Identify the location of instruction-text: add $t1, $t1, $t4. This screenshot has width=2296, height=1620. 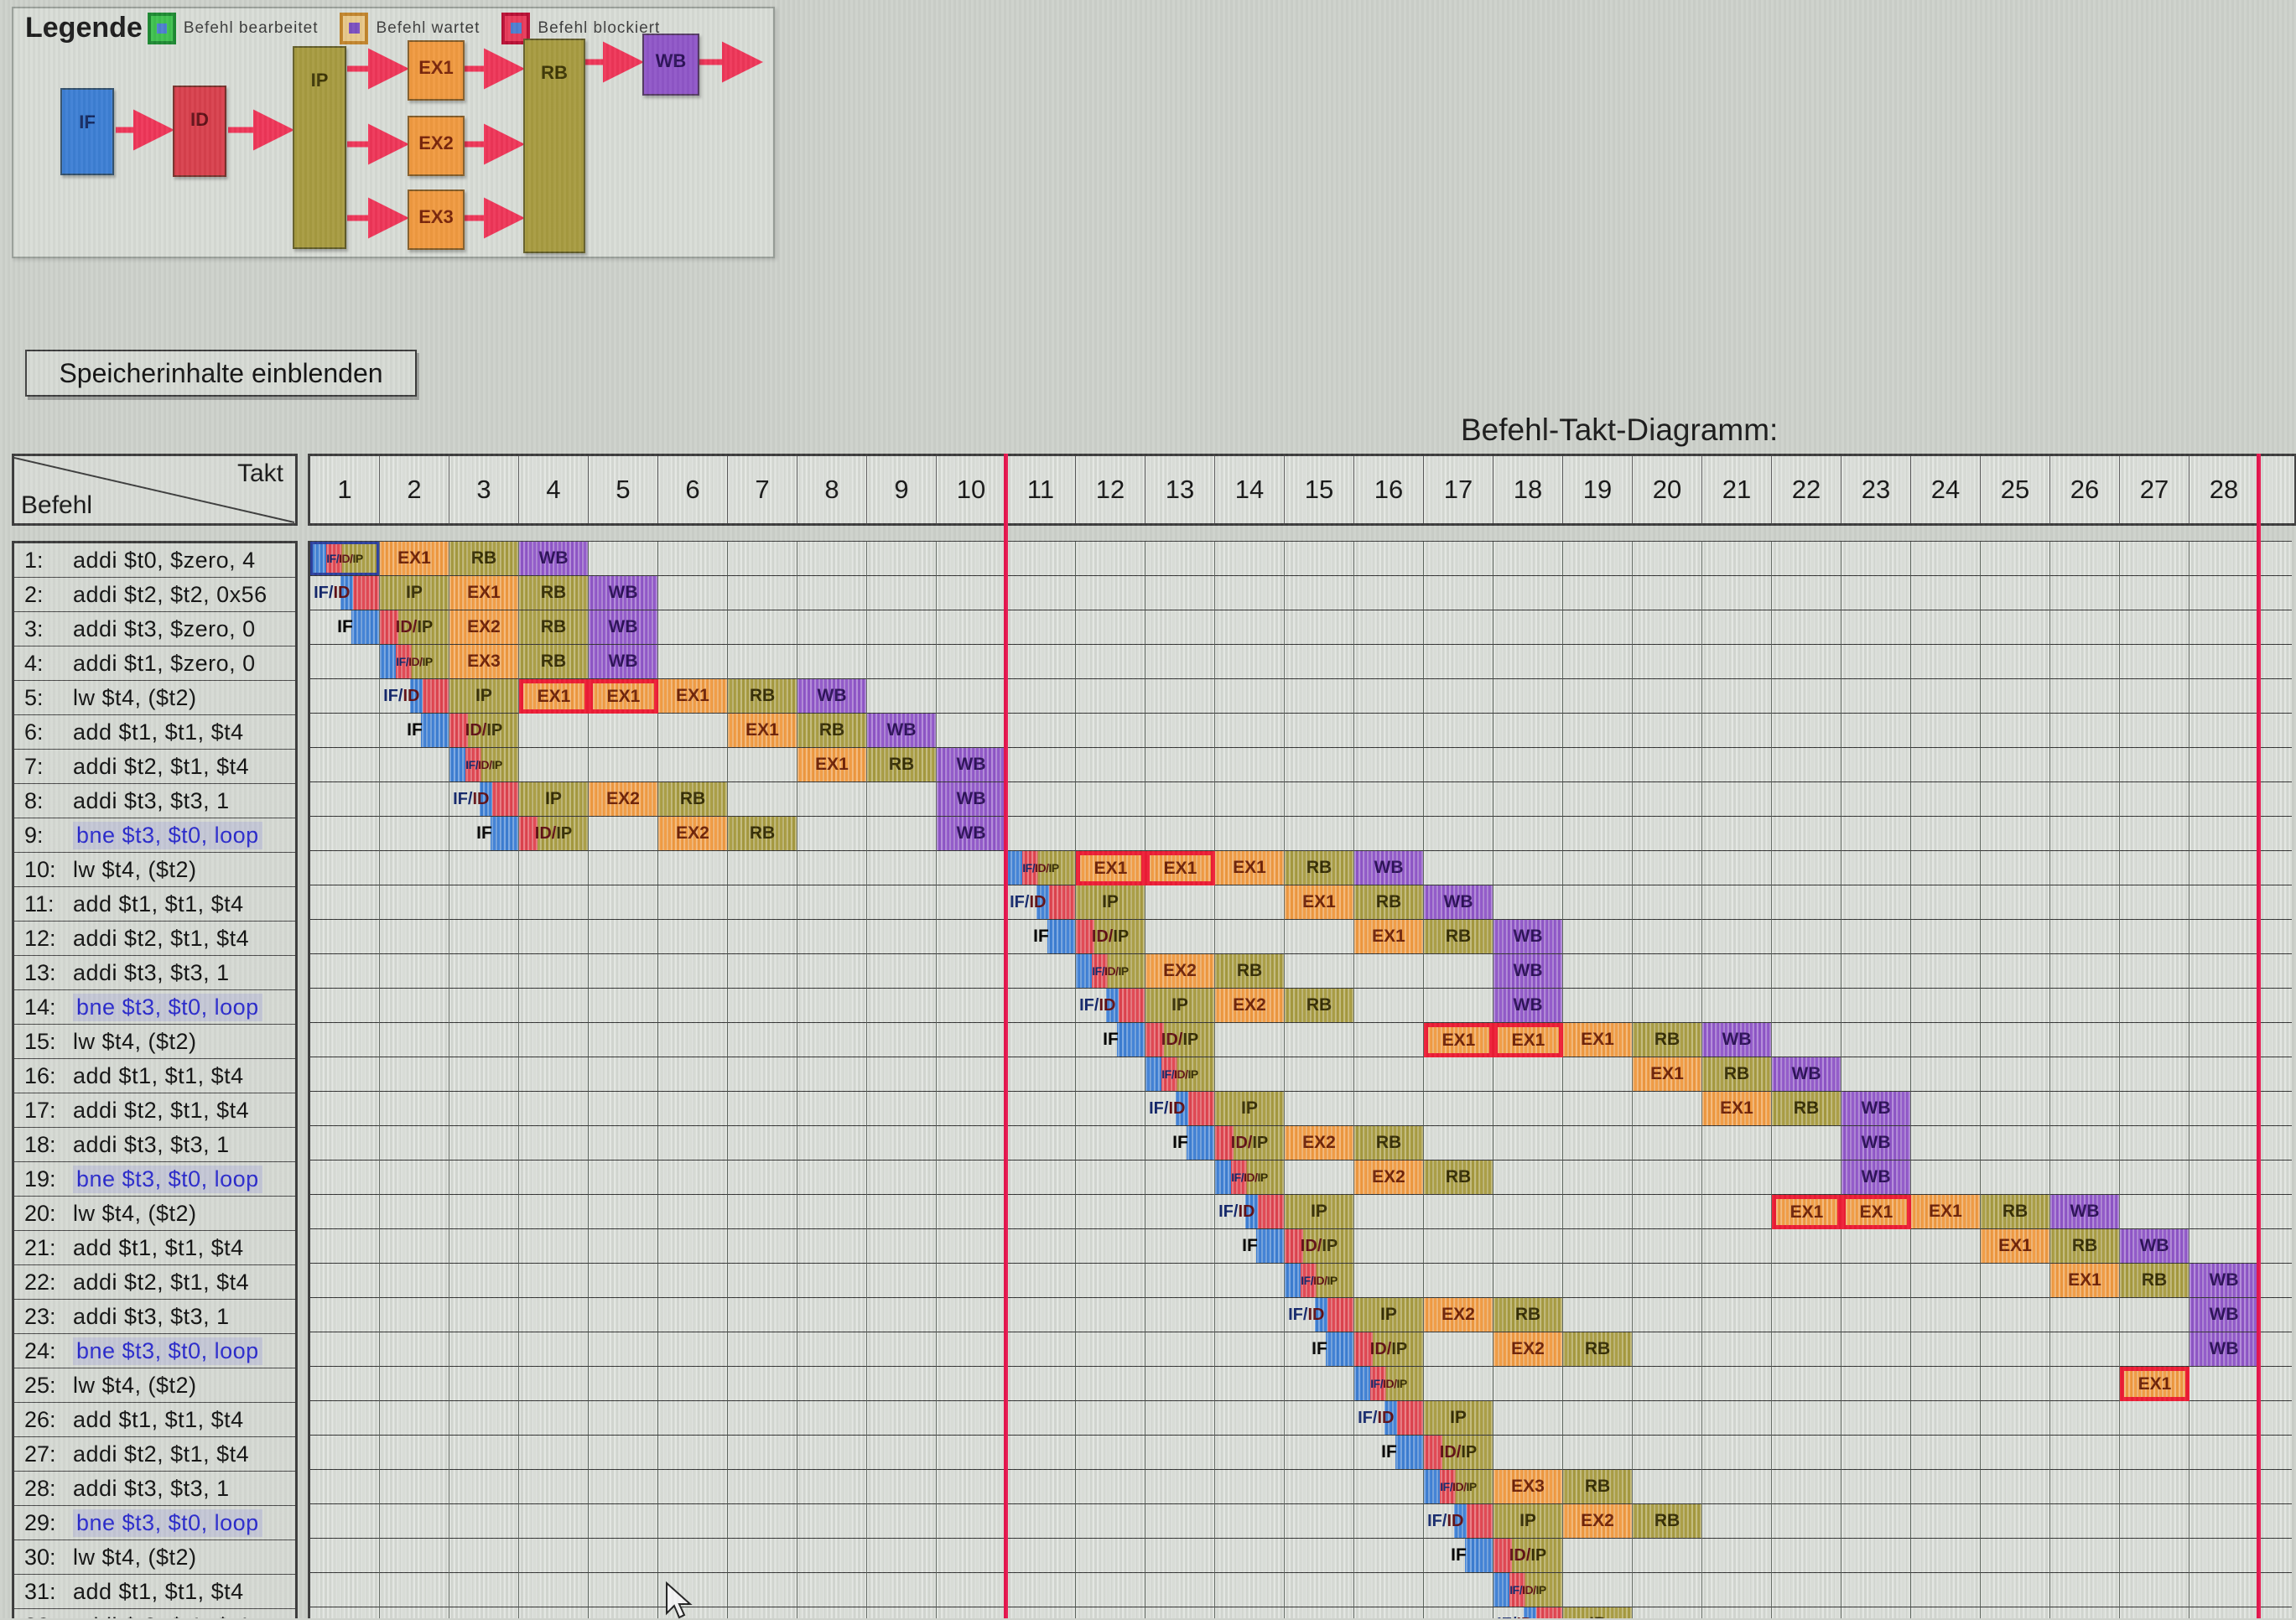
(158, 732).